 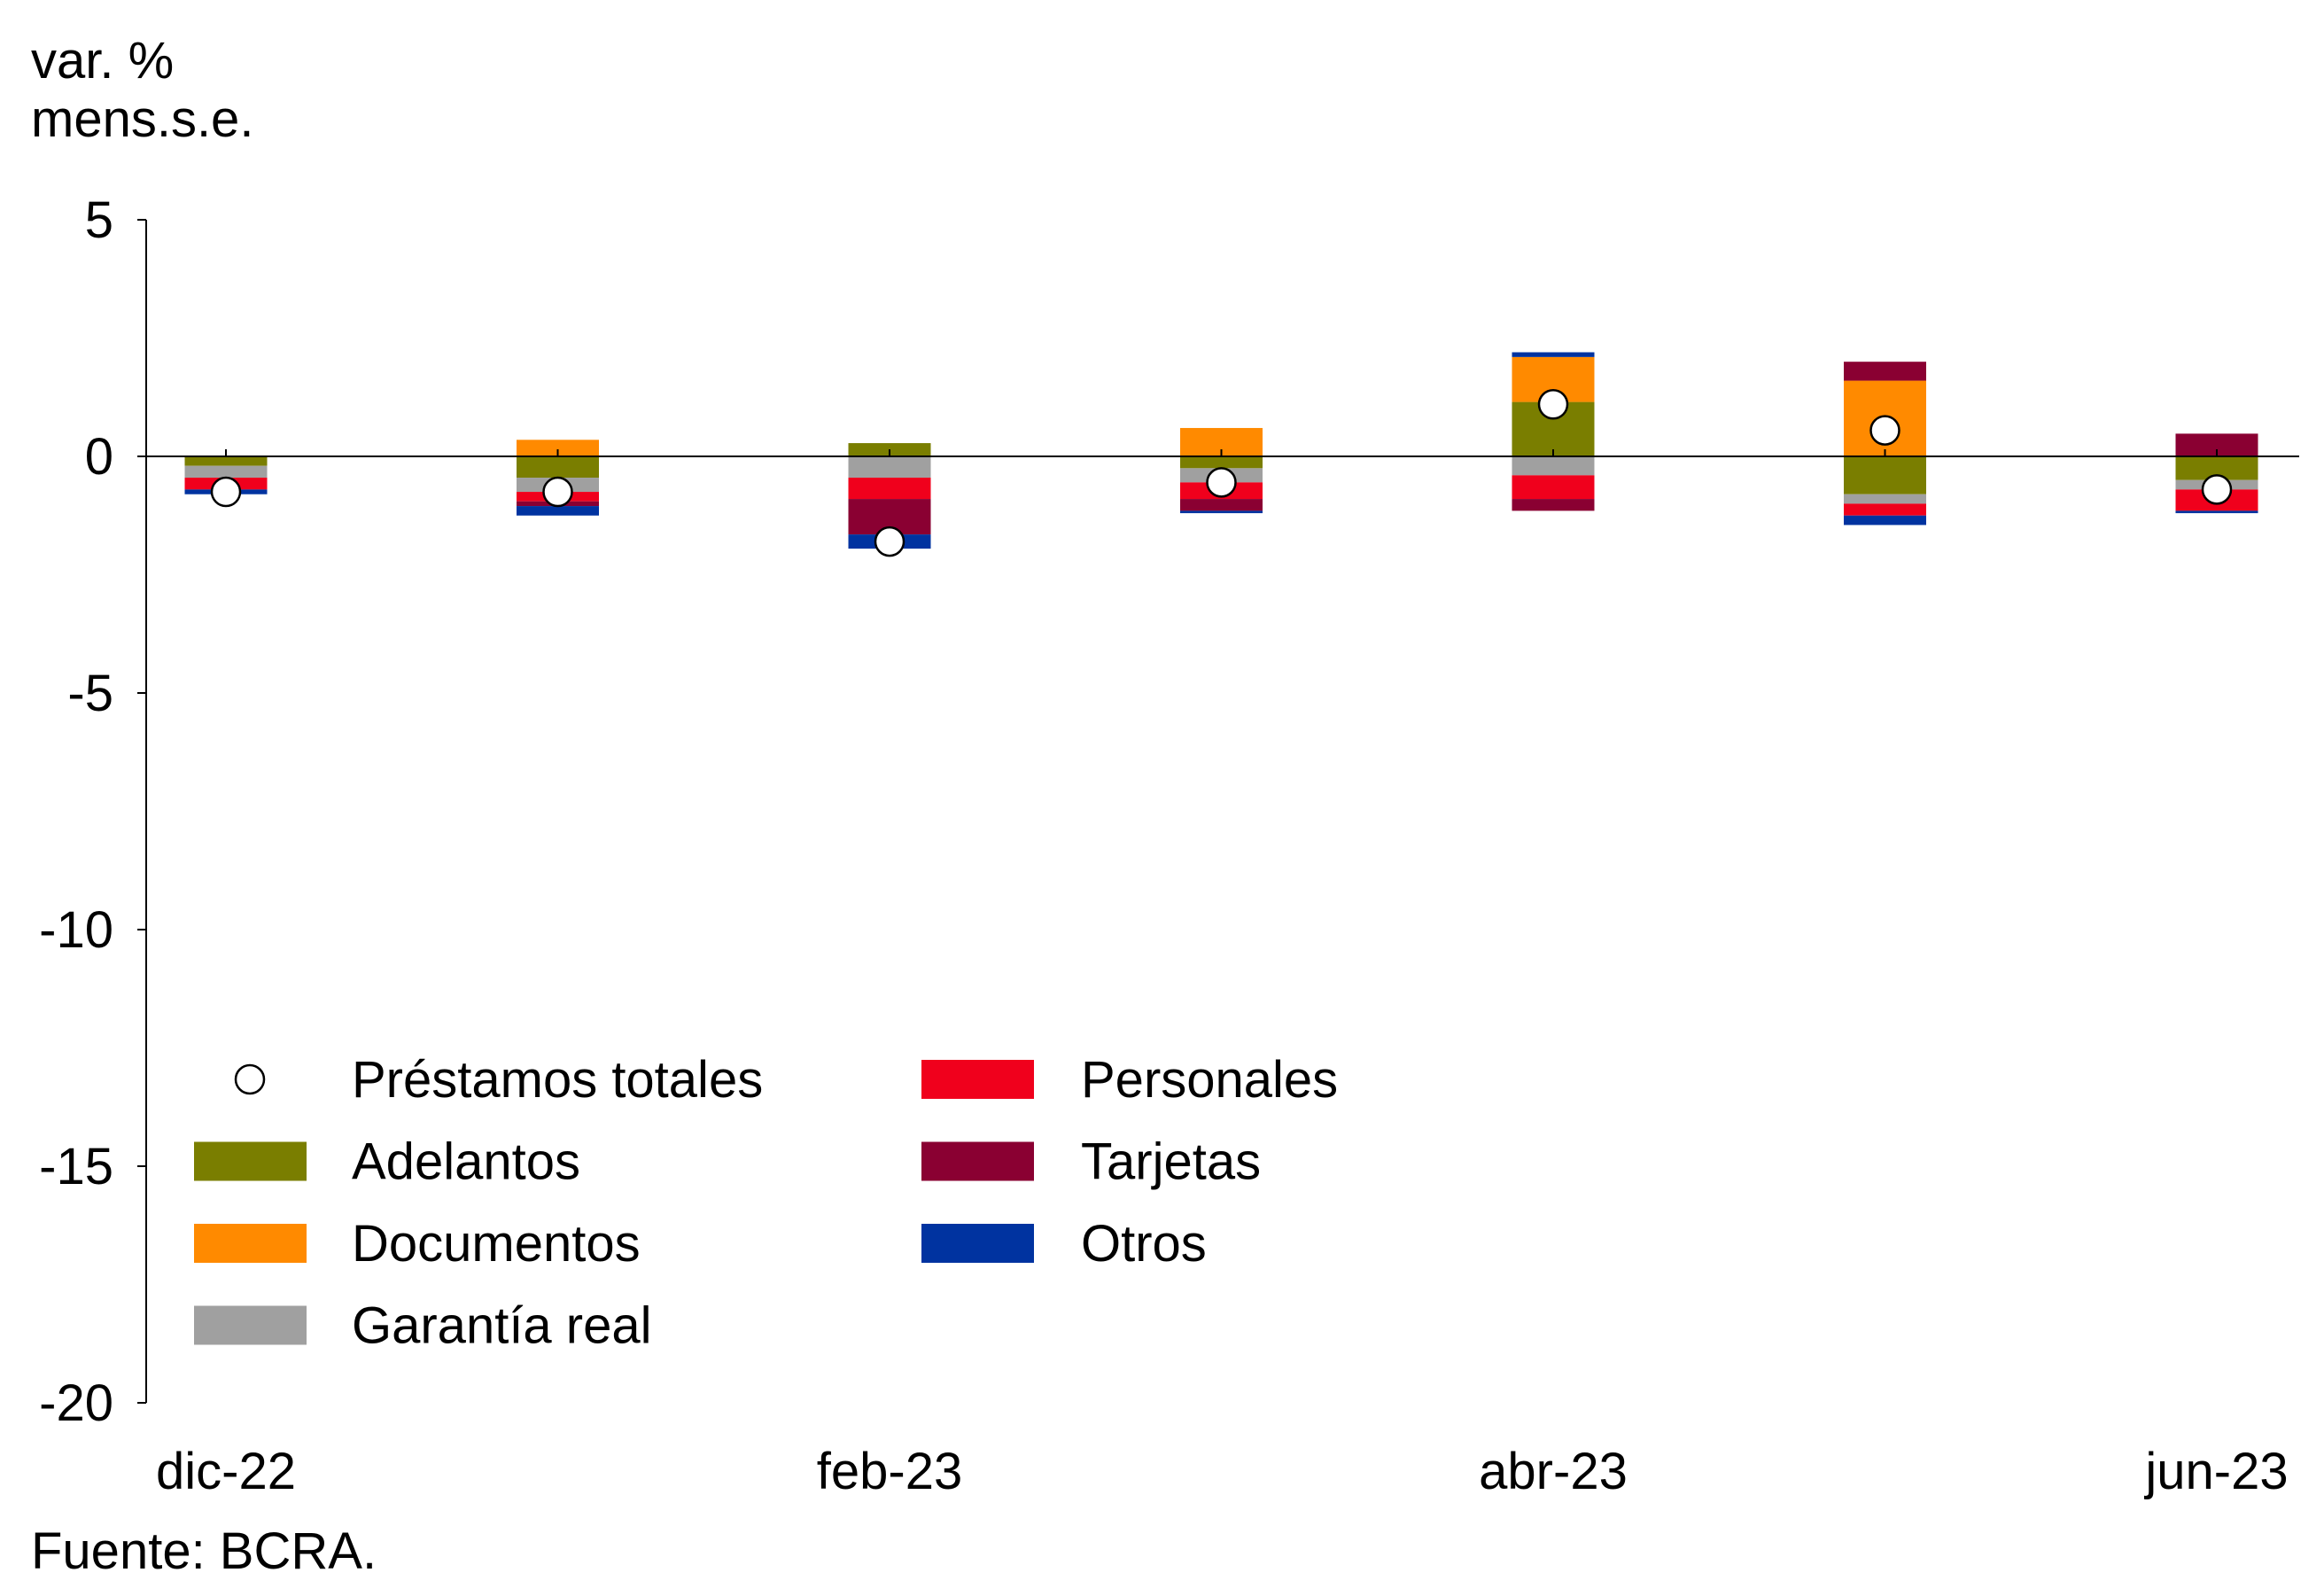 What do you see at coordinates (204, 1551) in the screenshot?
I see `source-note: Fuente: BCRA.` at bounding box center [204, 1551].